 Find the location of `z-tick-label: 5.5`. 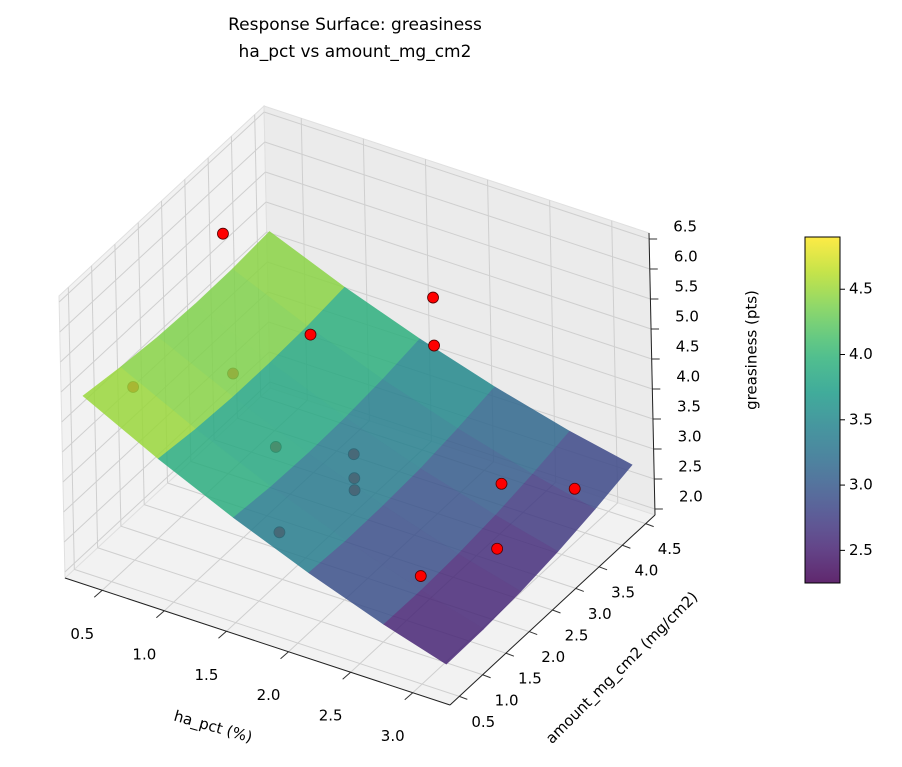

z-tick-label: 5.5 is located at coordinates (686, 287).